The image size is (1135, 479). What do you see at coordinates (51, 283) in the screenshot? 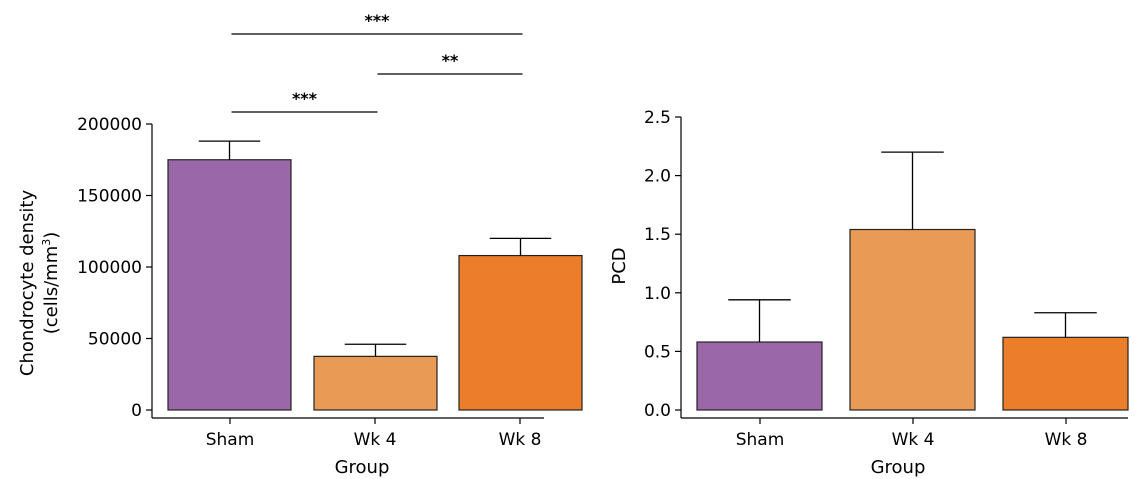
I see `chart1-ylabel-line2: (cells/mm3)` at bounding box center [51, 283].